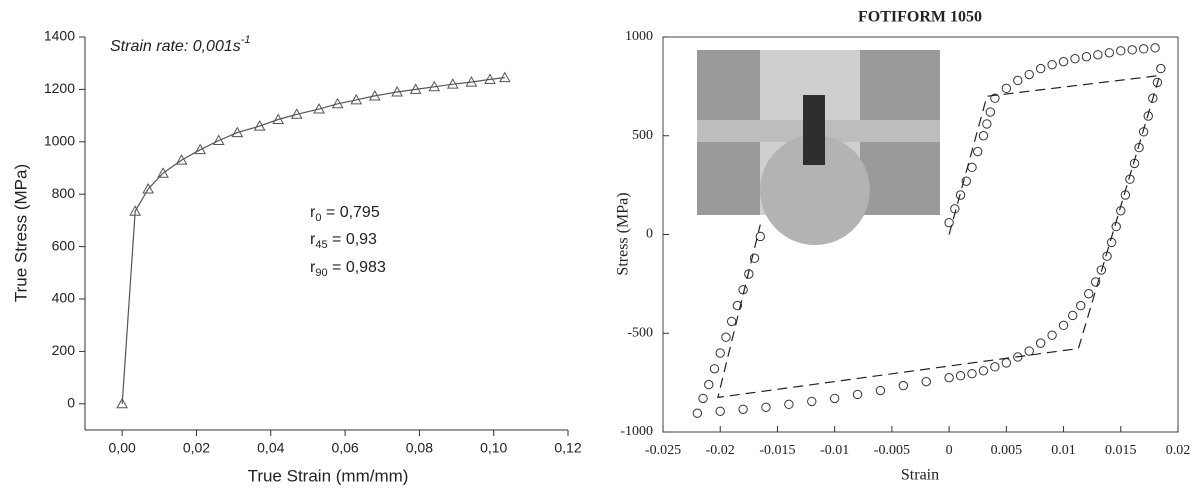 The width and height of the screenshot is (1204, 488). I want to click on y-tick-label: 600, so click(64, 245).